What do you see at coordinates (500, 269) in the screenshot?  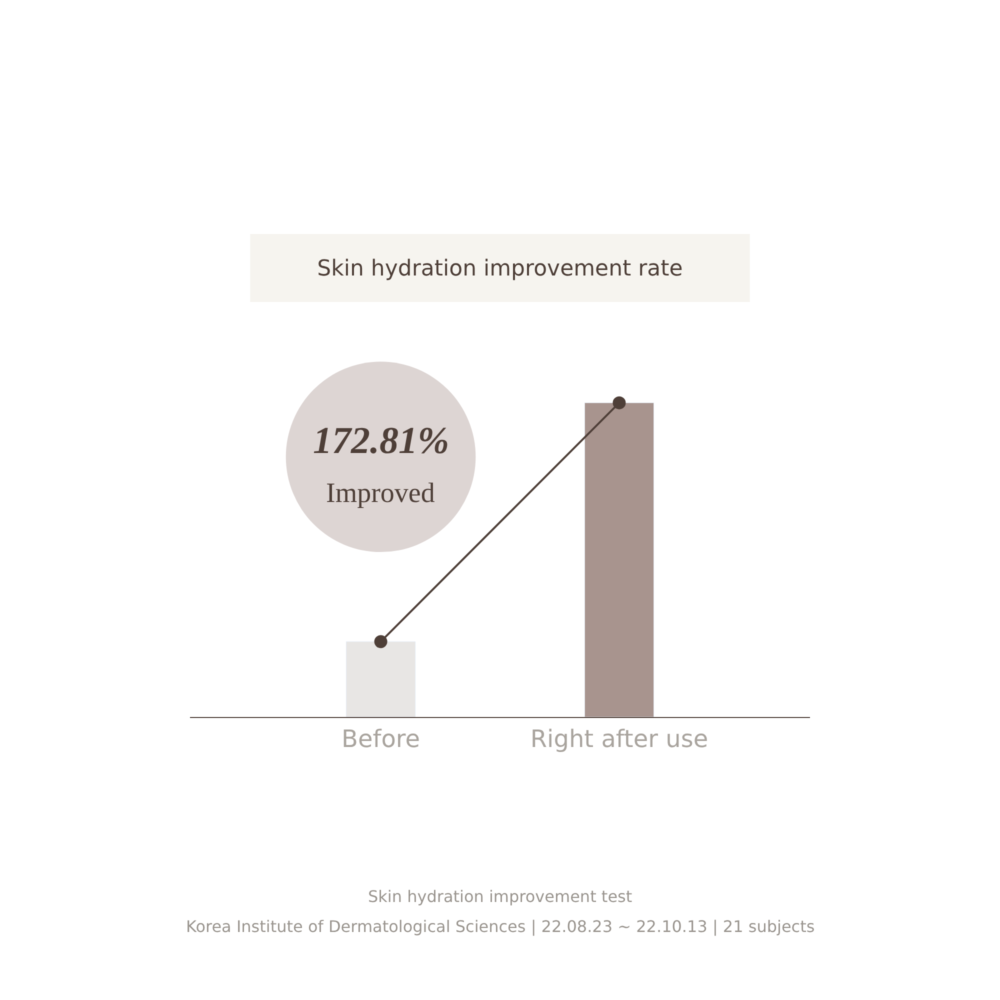 I see `chart-title: Skin hydration improvement rate` at bounding box center [500, 269].